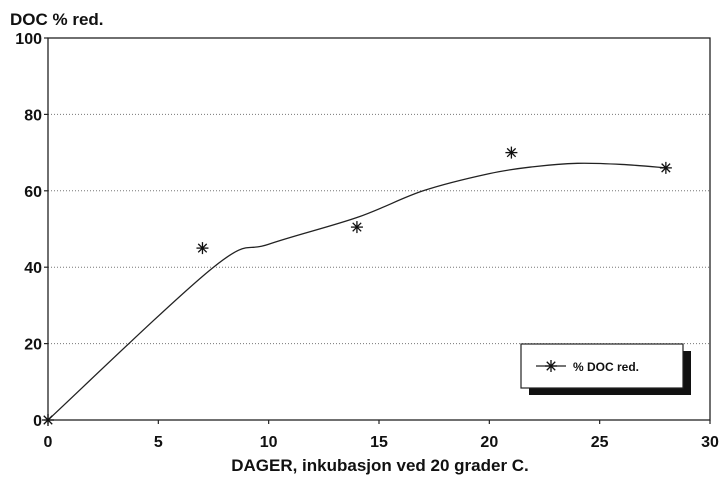 The height and width of the screenshot is (479, 724). What do you see at coordinates (33, 115) in the screenshot?
I see `y-tick-label: 80` at bounding box center [33, 115].